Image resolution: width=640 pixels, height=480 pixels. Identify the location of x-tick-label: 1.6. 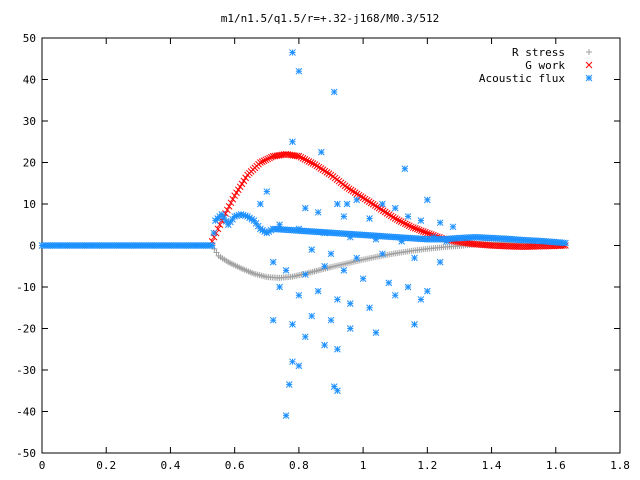
(556, 465).